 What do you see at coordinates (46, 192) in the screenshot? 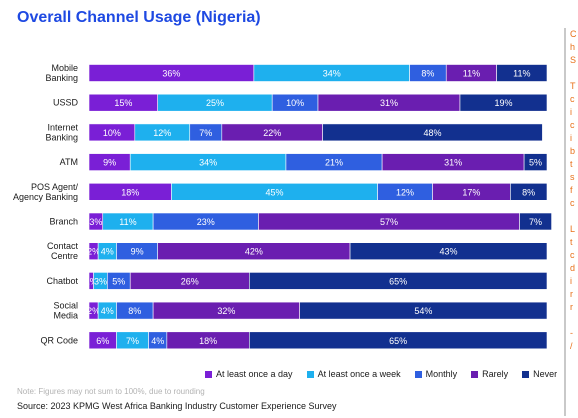
I see `category-label: POS Agent/Agency Banking` at bounding box center [46, 192].